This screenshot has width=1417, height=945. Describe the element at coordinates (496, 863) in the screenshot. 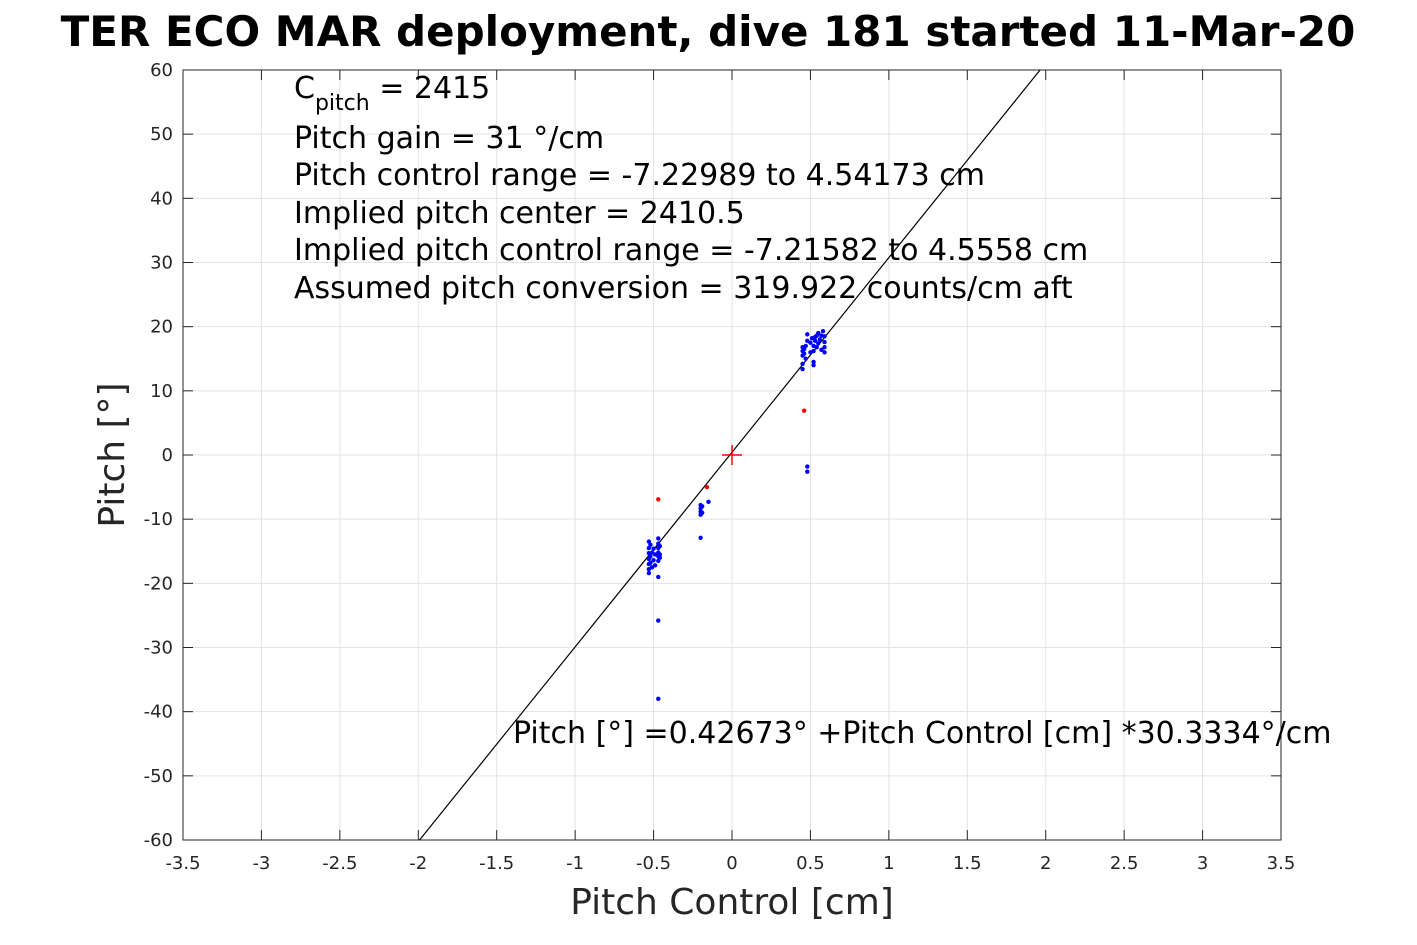

I see `x-tick-label: -1.5` at that location.